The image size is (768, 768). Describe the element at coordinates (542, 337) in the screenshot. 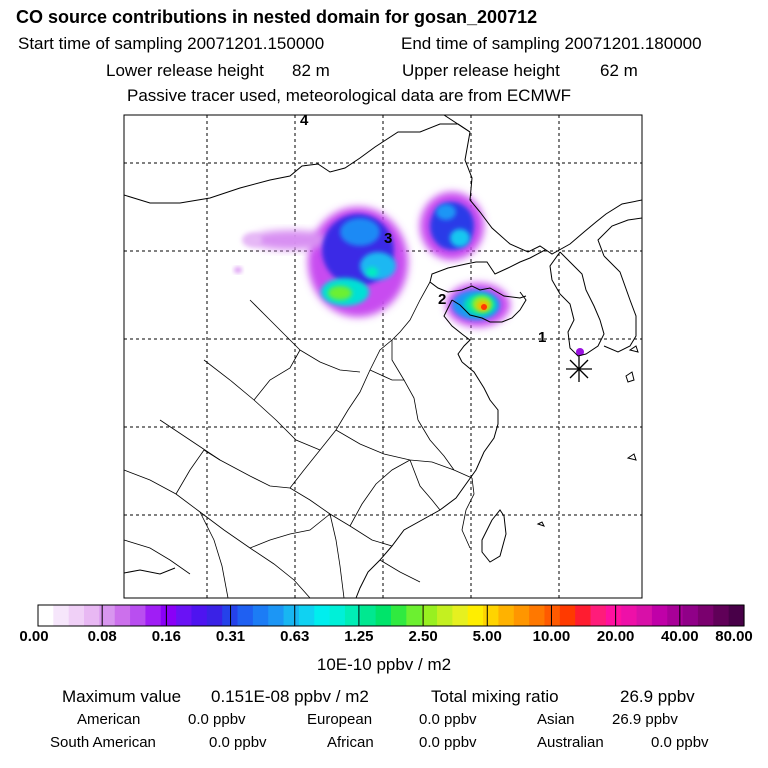

I see `point-label-1: 1` at that location.